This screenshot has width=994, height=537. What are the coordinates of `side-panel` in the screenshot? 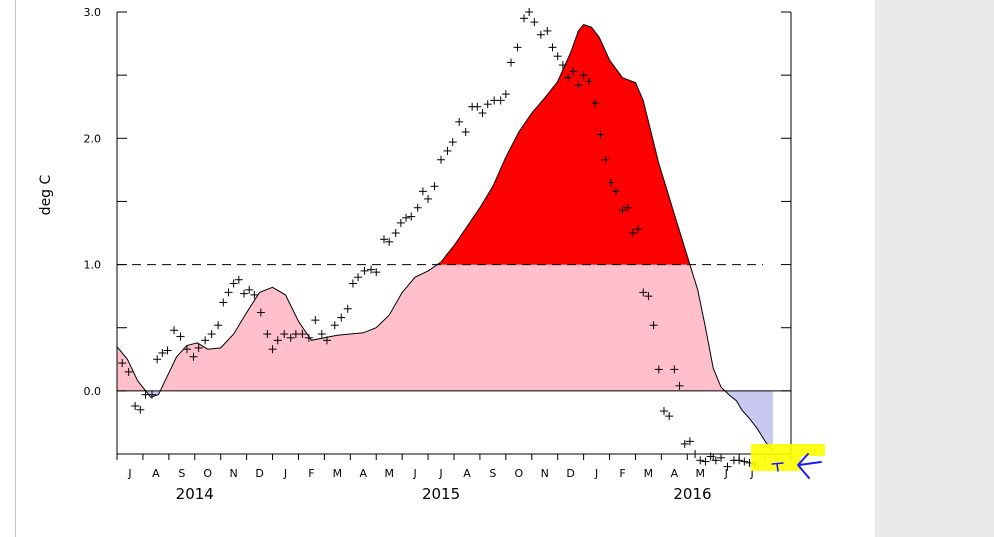 It's located at (934, 268).